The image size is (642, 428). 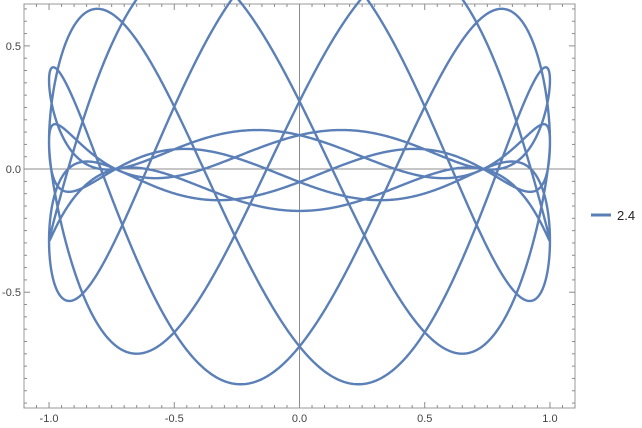 What do you see at coordinates (174, 419) in the screenshot?
I see `x-tick-label: -0.5` at bounding box center [174, 419].